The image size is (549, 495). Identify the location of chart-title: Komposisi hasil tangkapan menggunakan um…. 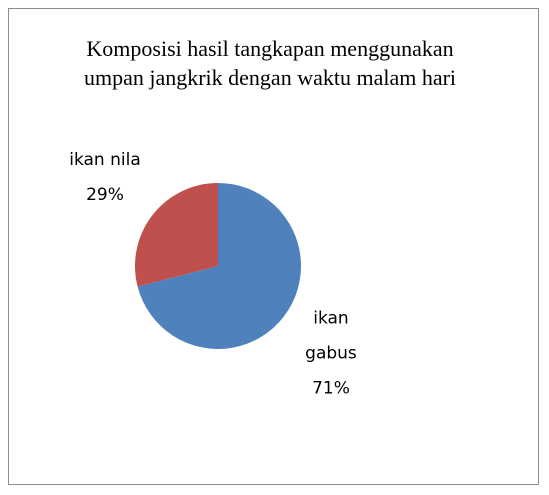
(270, 63).